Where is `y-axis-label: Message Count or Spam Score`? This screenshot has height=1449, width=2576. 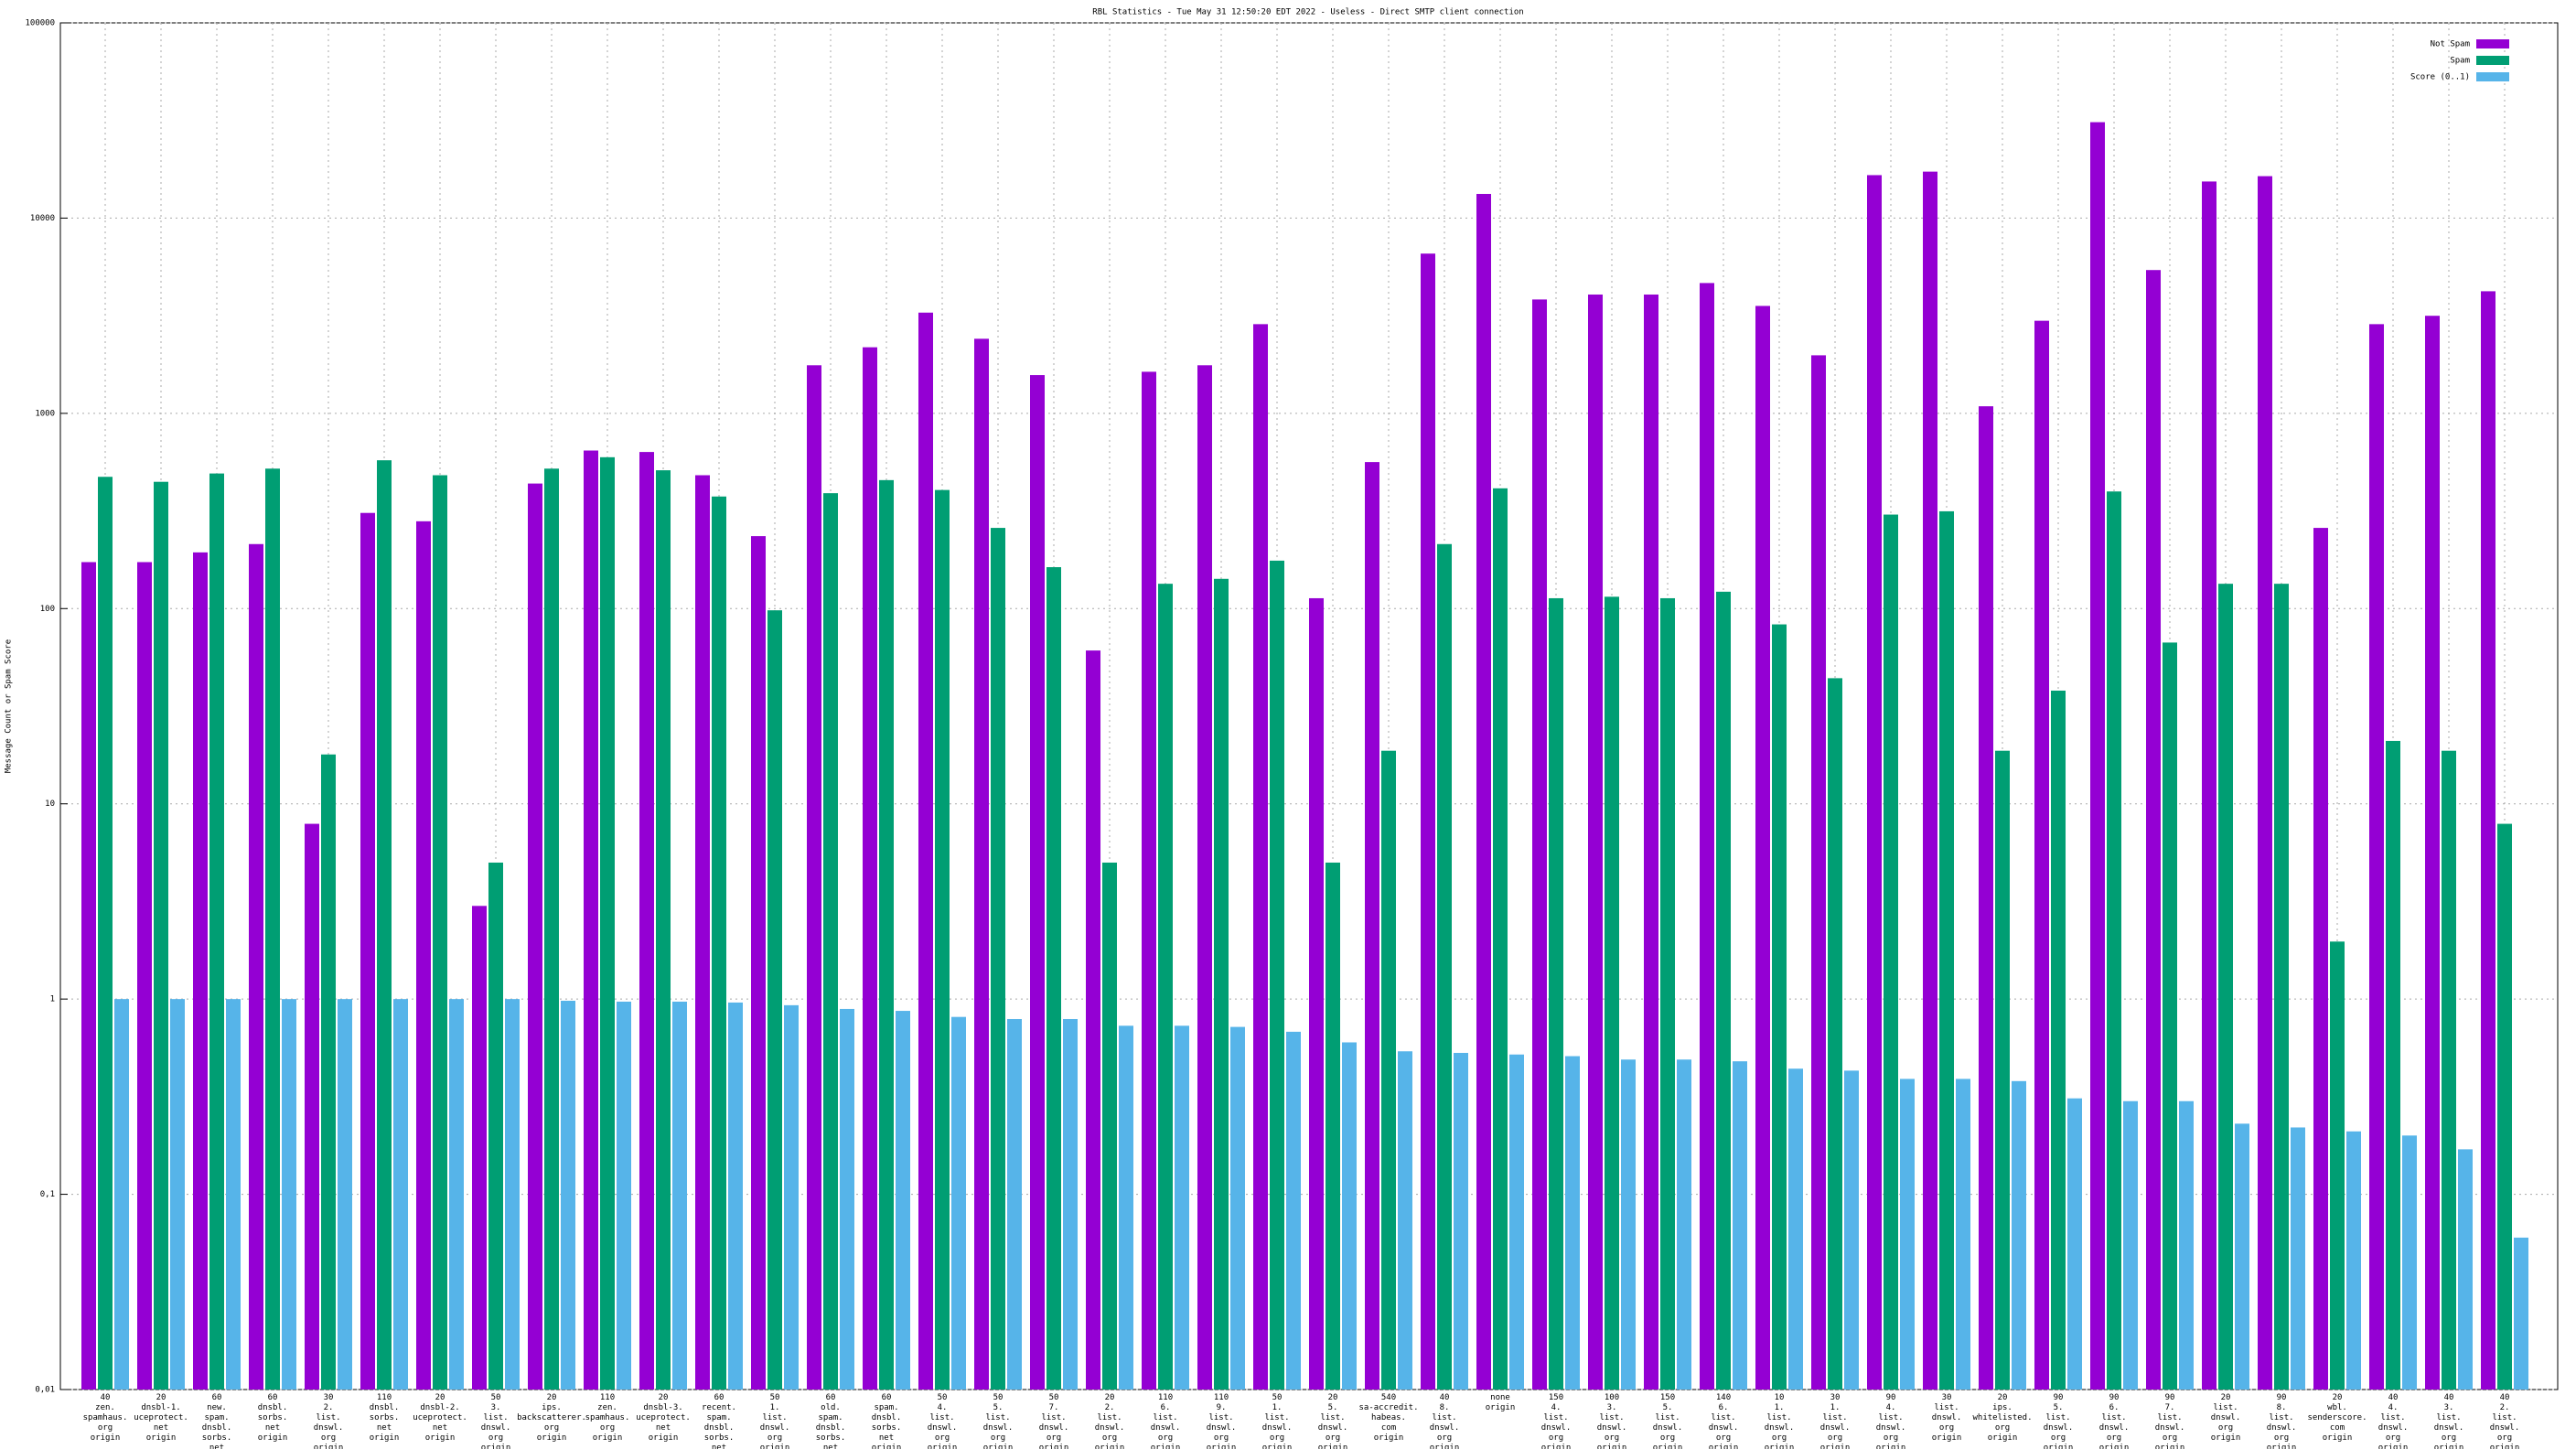
y-axis-label: Message Count or Spam Score is located at coordinates (10, 706).